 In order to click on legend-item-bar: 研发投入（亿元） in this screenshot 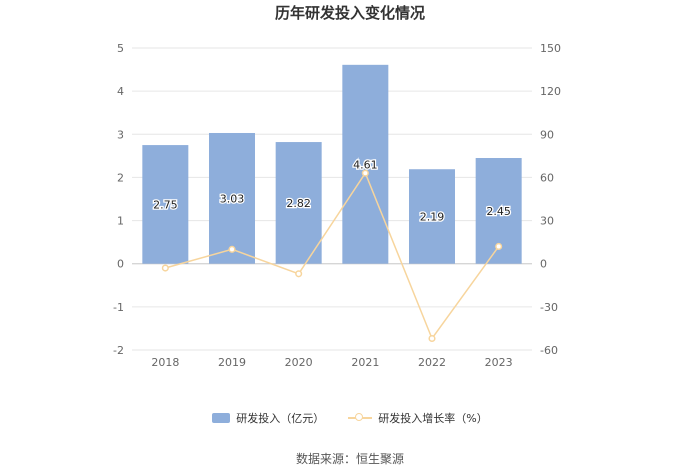, I will do `click(268, 418)`.